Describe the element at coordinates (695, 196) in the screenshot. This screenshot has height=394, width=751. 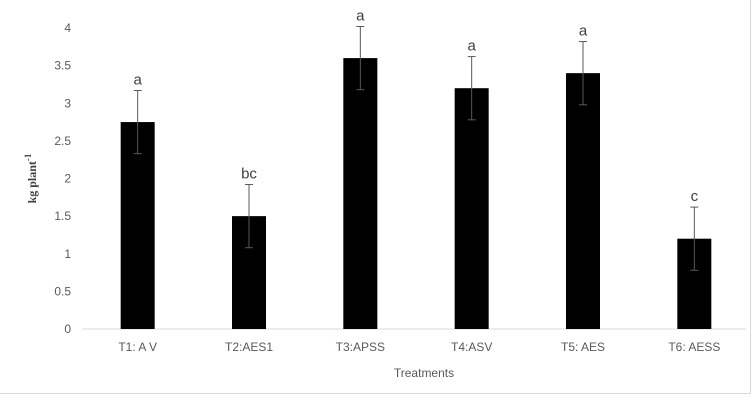
I see `significance-letter: c` at that location.